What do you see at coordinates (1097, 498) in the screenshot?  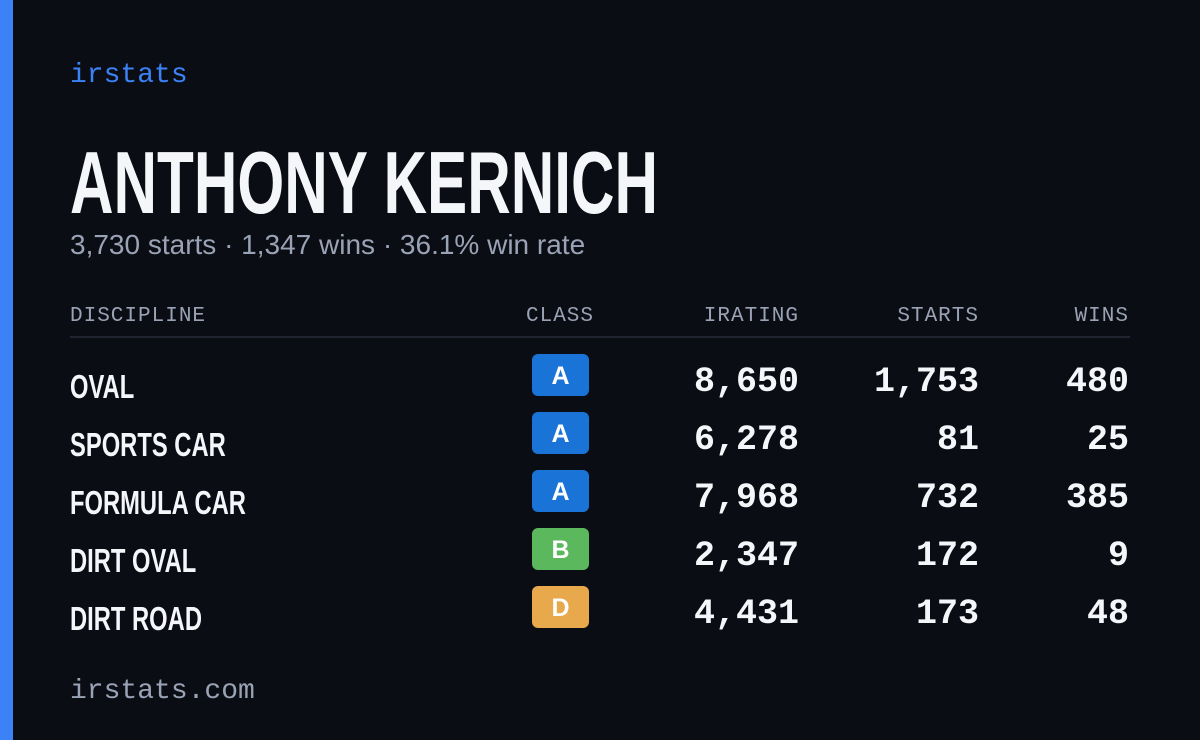 I see `stat-value: 385` at bounding box center [1097, 498].